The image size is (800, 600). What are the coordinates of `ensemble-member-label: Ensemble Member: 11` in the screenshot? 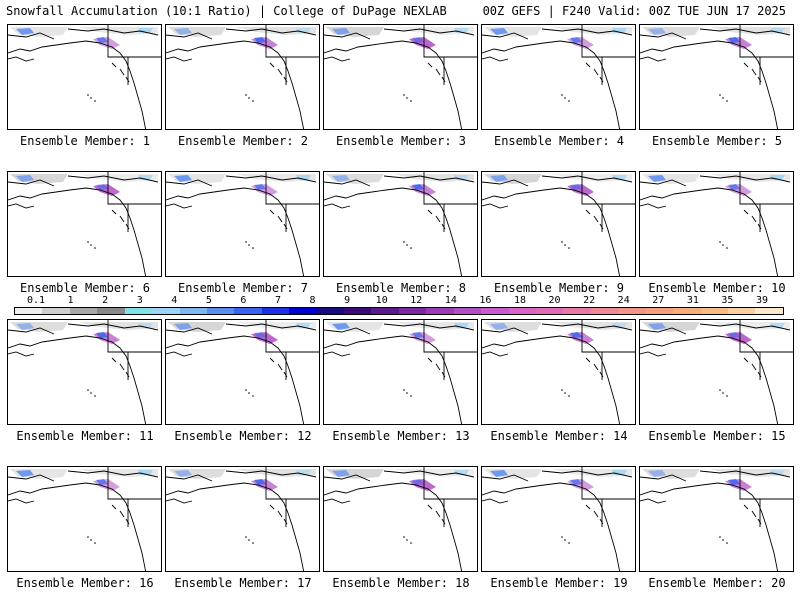 It's located at (85, 436).